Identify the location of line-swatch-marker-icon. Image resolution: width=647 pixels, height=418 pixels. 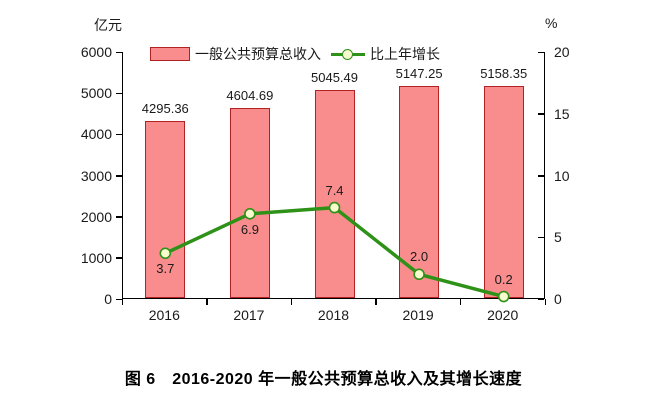
(347, 54).